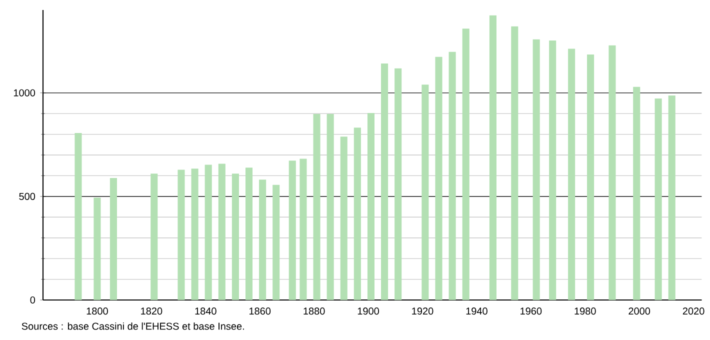  I want to click on source-note: Sources : base Cassini de l'EHESS et base Insee., so click(133, 326).